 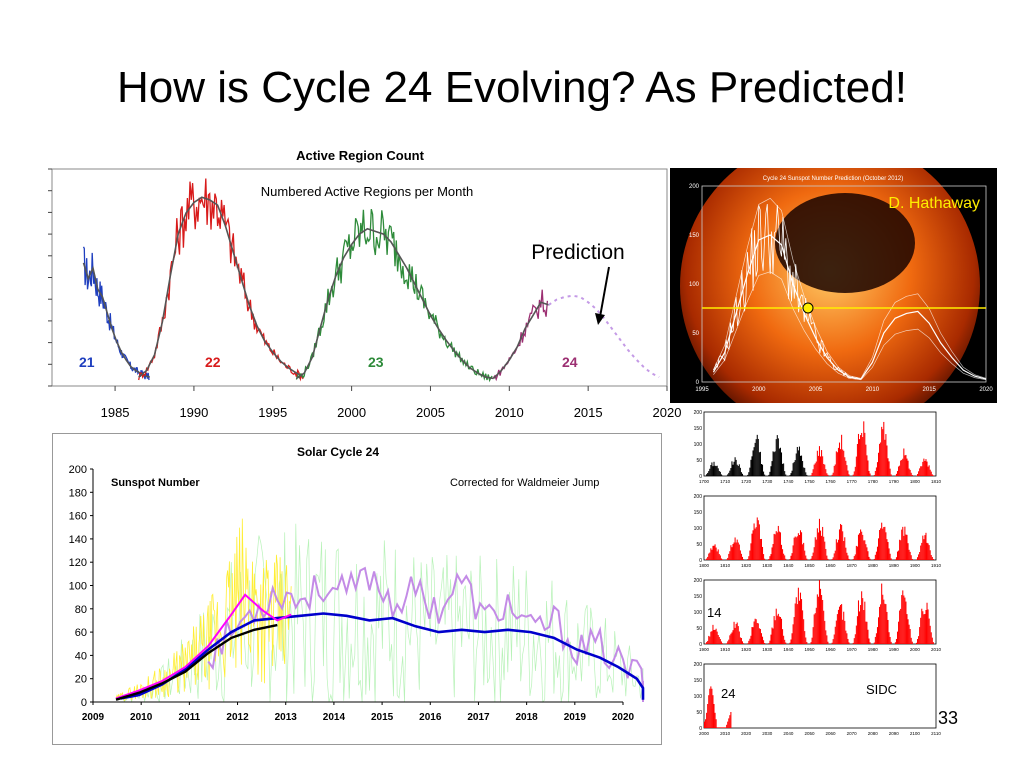 I want to click on sc24-x-tick-label: 2009, so click(x=93, y=717).